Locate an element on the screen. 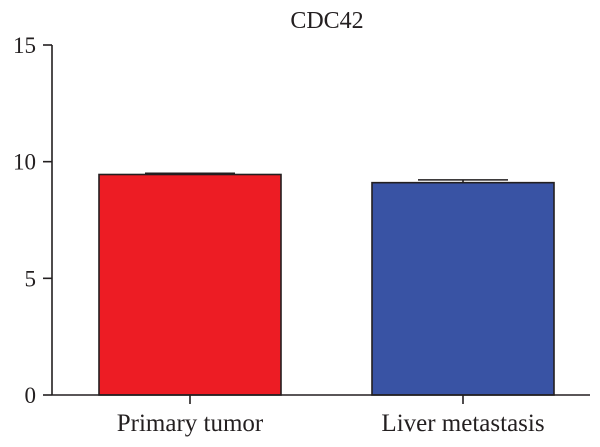 This screenshot has height=447, width=600. y-tick-label: 15 is located at coordinates (24, 45).